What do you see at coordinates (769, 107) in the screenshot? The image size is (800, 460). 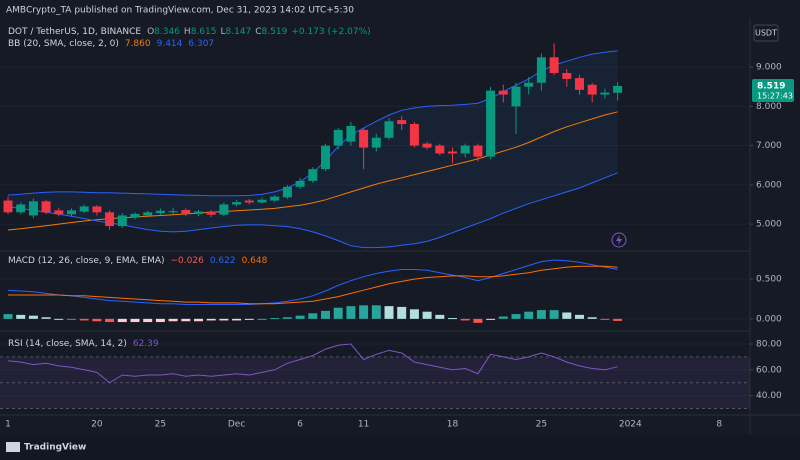 I see `y-tick-label: 8.000` at bounding box center [769, 107].